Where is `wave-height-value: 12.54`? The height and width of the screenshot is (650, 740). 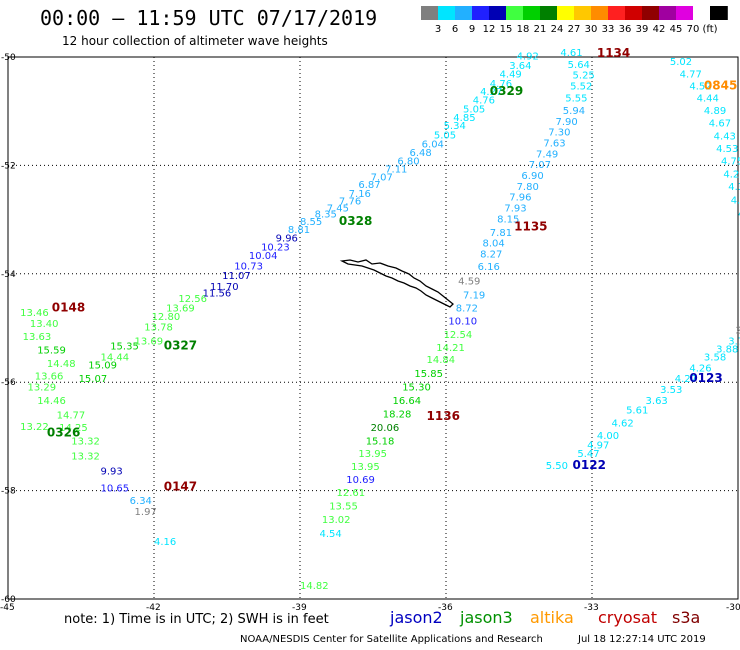
wave-height-value: 12.54 is located at coordinates (458, 335).